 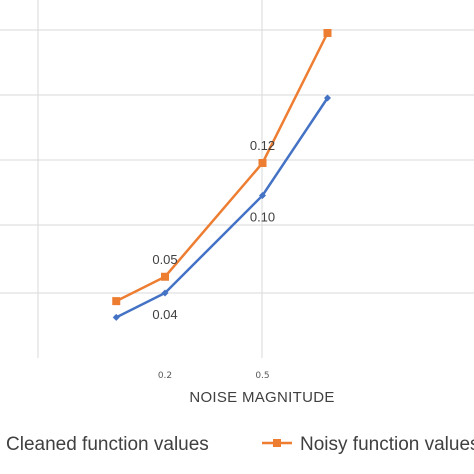 What do you see at coordinates (107, 444) in the screenshot?
I see `legend-label: Cleaned function values` at bounding box center [107, 444].